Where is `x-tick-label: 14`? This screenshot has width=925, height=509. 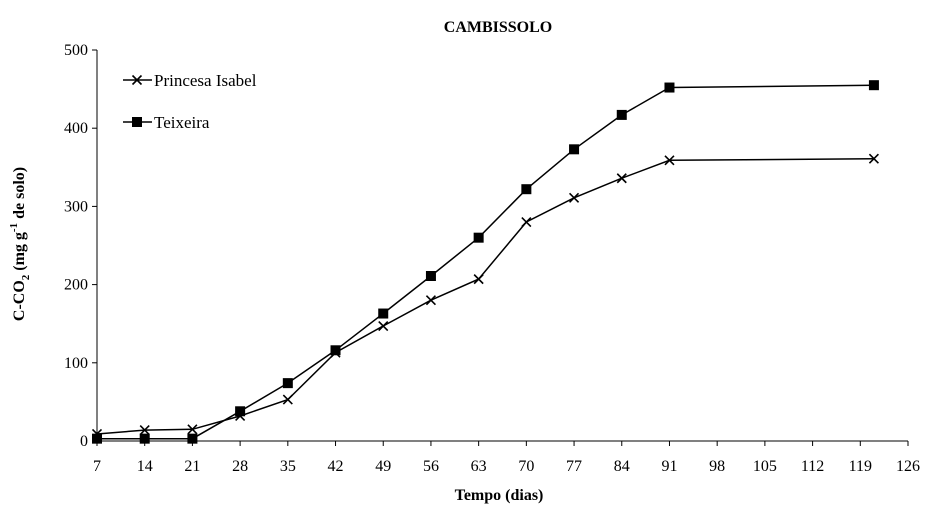
x-tick-label: 14 is located at coordinates (145, 466).